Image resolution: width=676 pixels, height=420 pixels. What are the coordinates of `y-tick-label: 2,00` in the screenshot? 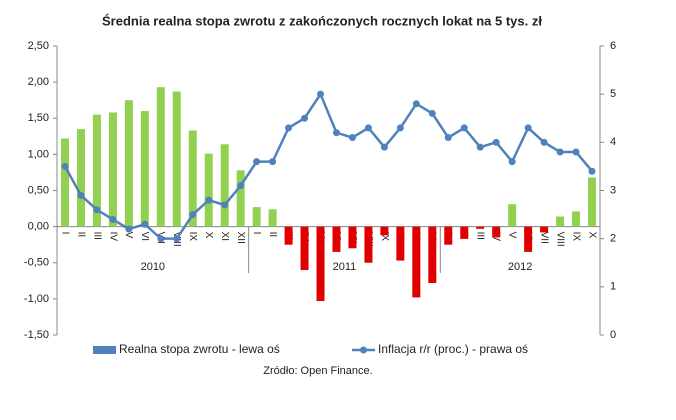 It's located at (38, 82).